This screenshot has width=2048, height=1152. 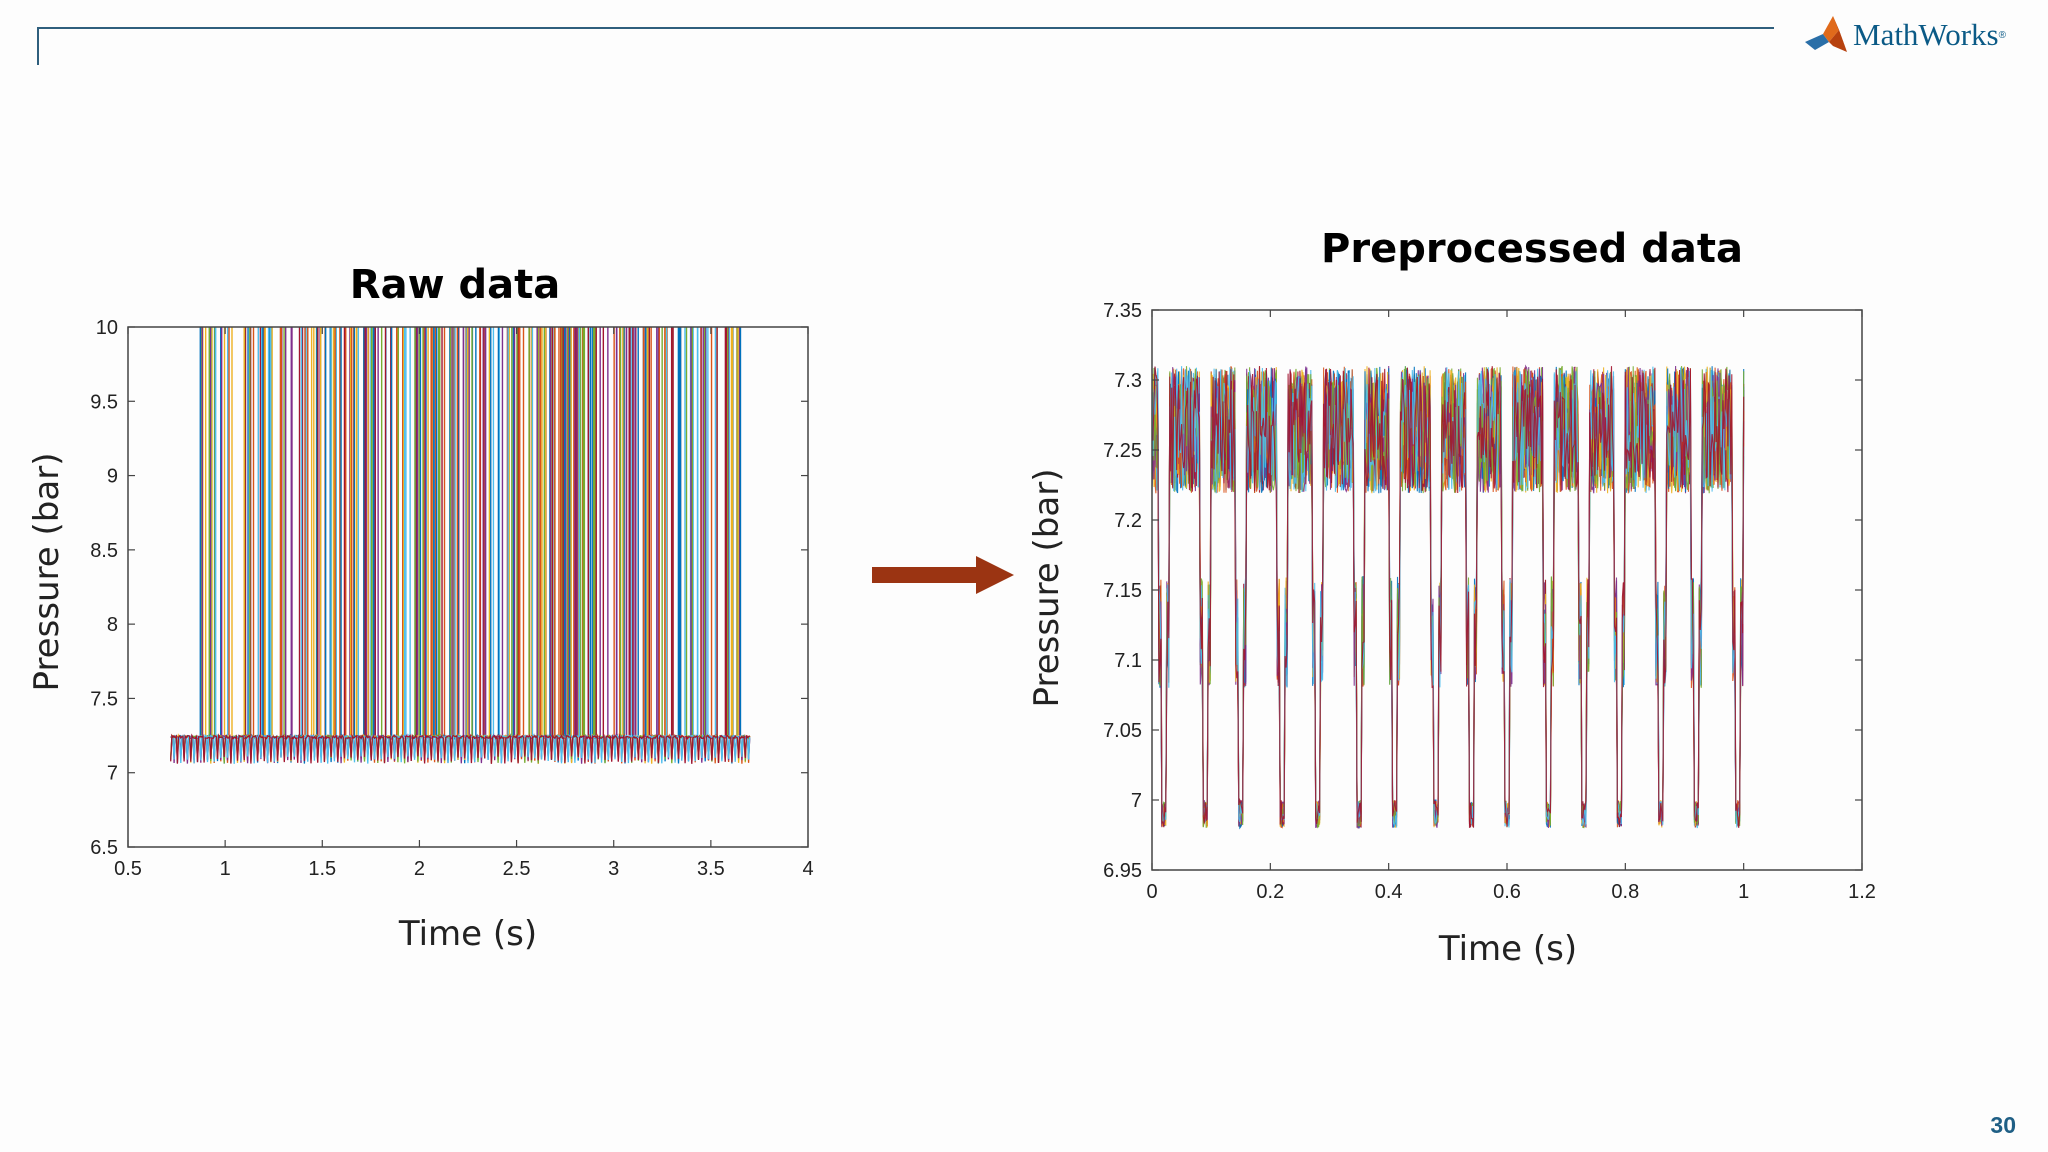 I want to click on x-tick-label: 0.8, so click(x=1625, y=892).